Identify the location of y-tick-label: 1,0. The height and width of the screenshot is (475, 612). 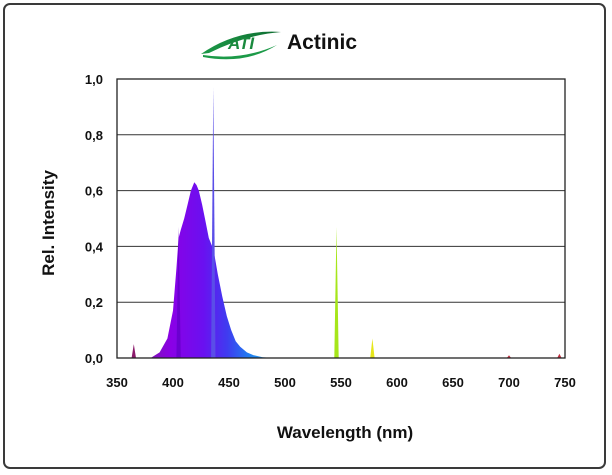
(94, 79).